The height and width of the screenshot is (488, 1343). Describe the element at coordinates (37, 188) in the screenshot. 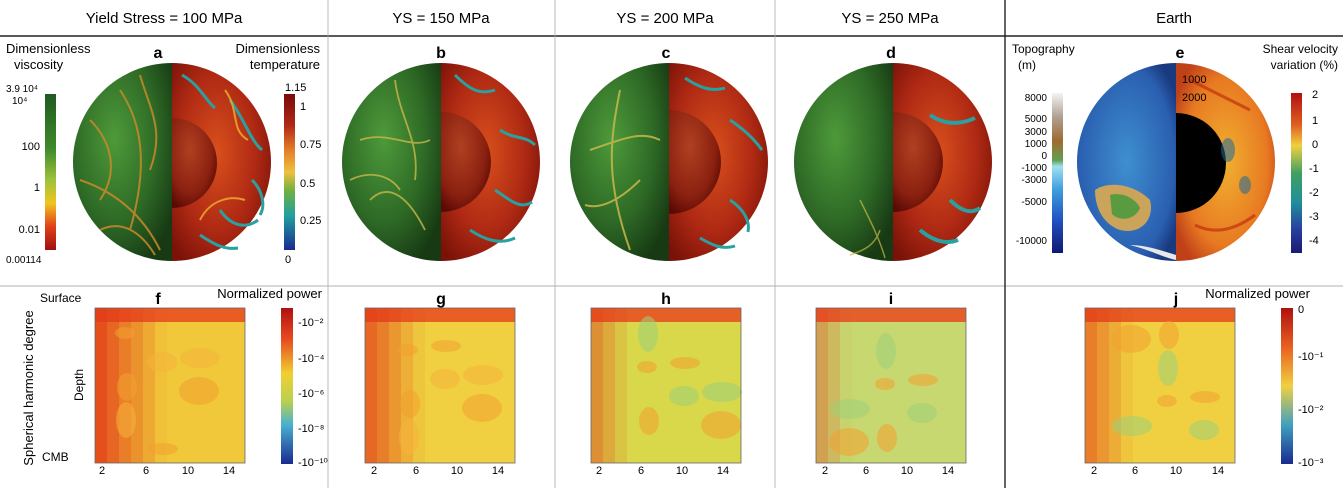

I see `visc-tick-4: 1` at that location.